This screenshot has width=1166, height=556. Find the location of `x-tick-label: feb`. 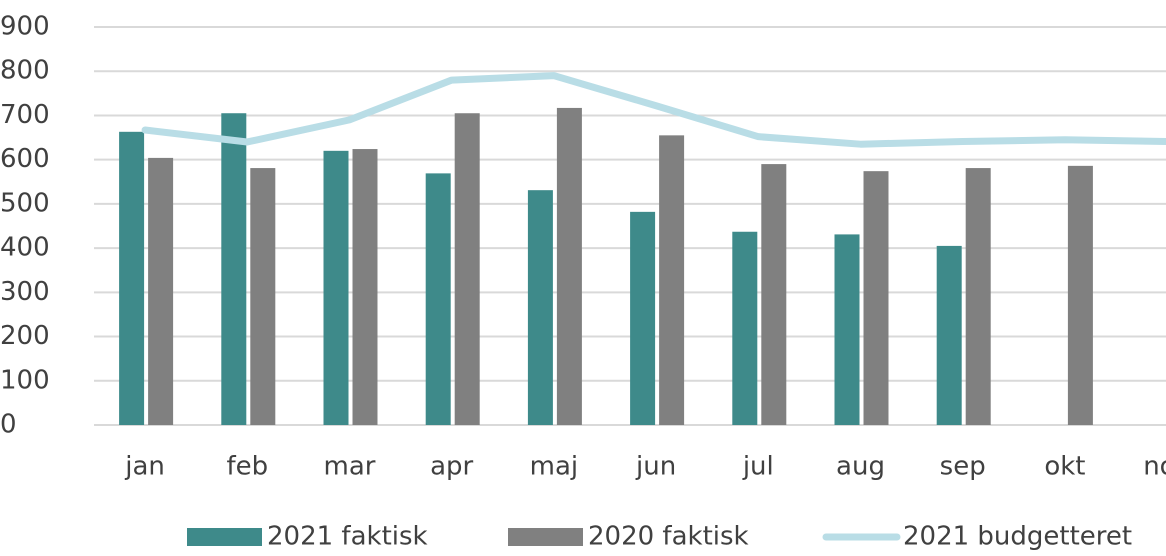

x-tick-label: feb is located at coordinates (247, 467).